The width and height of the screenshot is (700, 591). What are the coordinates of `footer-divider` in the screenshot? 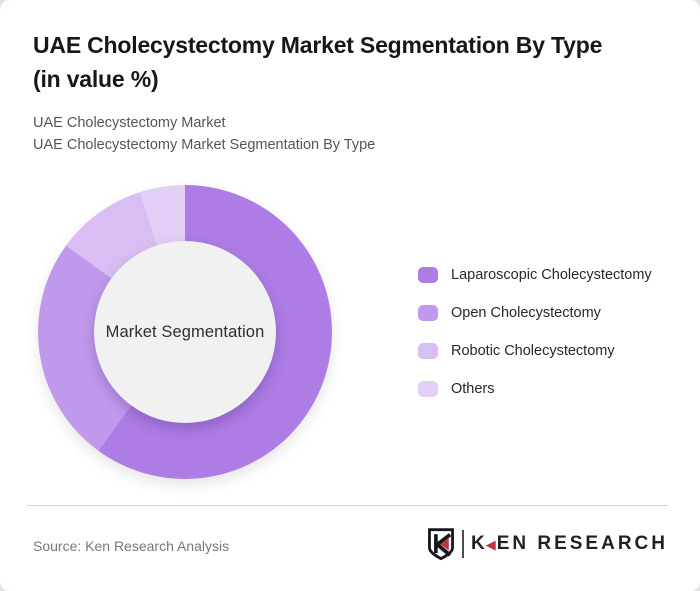 It's located at (347, 505).